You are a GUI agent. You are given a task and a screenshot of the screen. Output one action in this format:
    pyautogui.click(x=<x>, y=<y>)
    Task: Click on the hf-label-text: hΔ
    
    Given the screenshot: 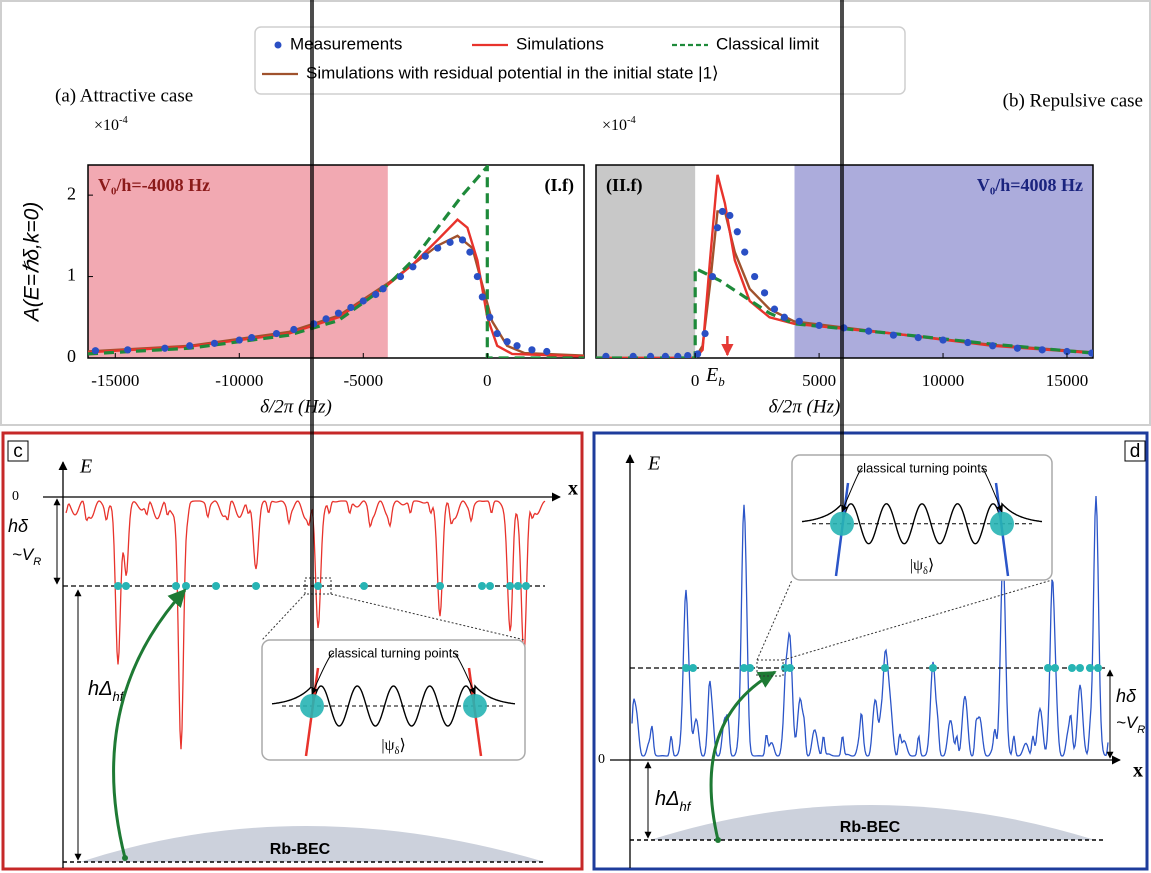 What is the action you would take?
    pyautogui.click(x=667, y=799)
    